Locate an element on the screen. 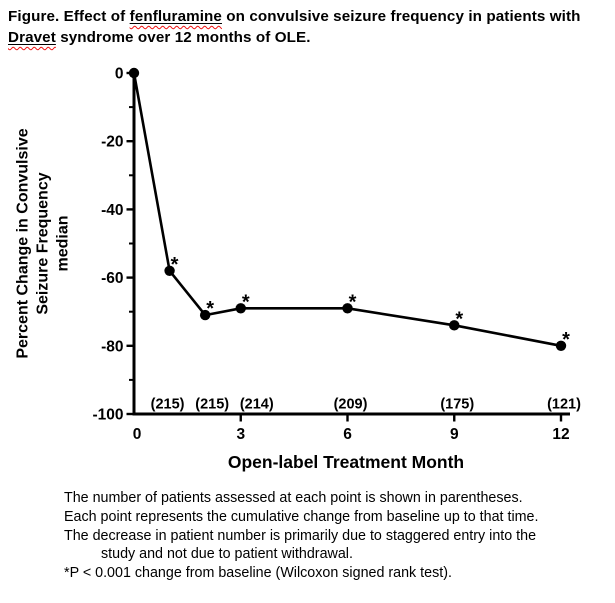 This screenshot has width=615, height=603. spellcheck-squiggle: Dravet is located at coordinates (32, 37).